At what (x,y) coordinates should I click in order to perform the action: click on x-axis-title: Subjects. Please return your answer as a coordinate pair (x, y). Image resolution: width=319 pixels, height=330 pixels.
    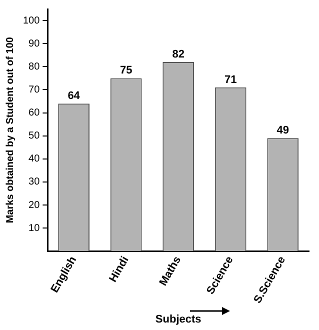
    Looking at the image, I should click on (178, 319).